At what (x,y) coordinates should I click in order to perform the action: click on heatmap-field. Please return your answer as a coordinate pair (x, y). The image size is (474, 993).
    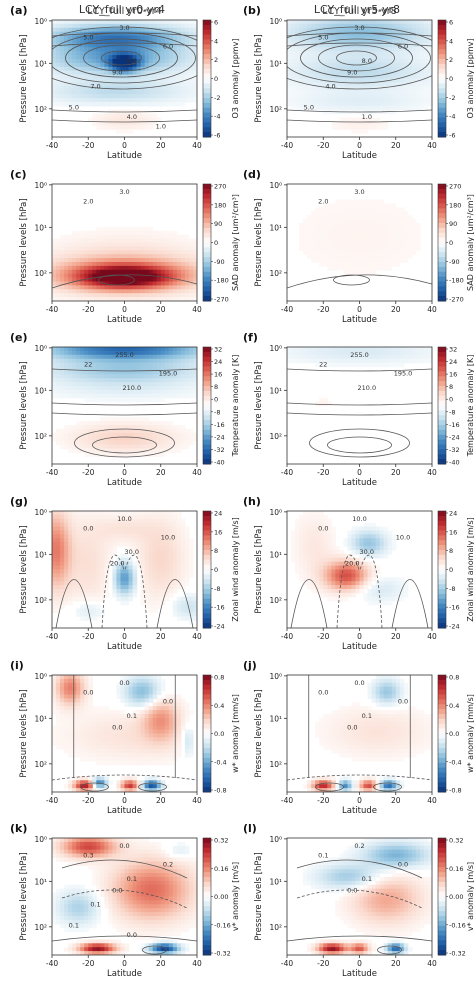
    Looking at the image, I should click on (124, 405).